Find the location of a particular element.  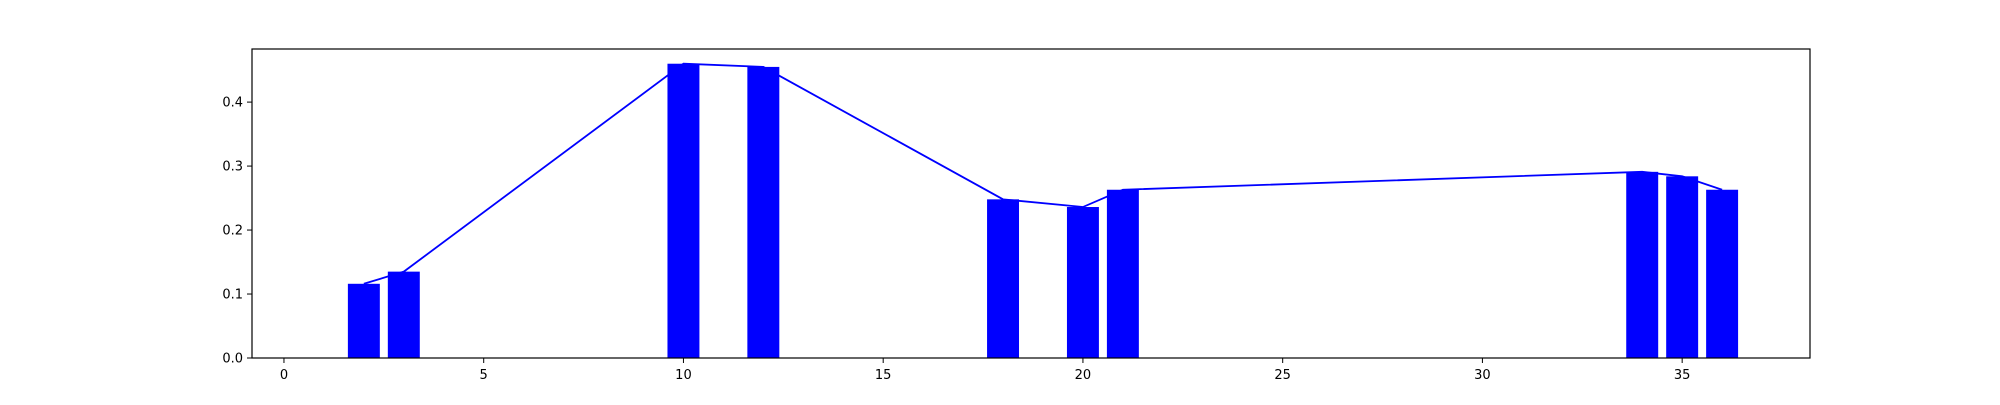

x-tick-label-0: 0 is located at coordinates (284, 375).